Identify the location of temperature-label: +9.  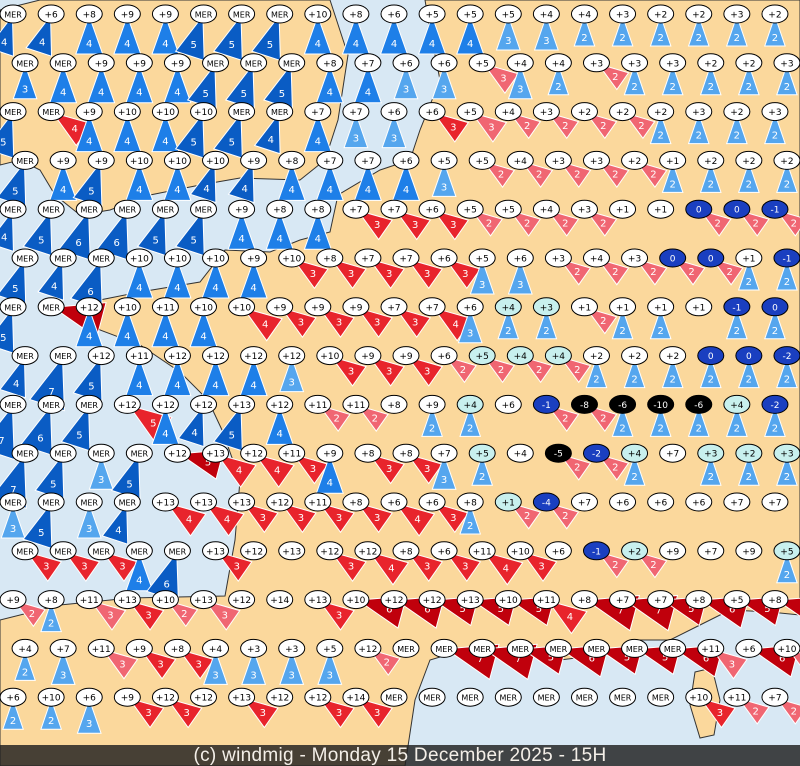
(330, 455).